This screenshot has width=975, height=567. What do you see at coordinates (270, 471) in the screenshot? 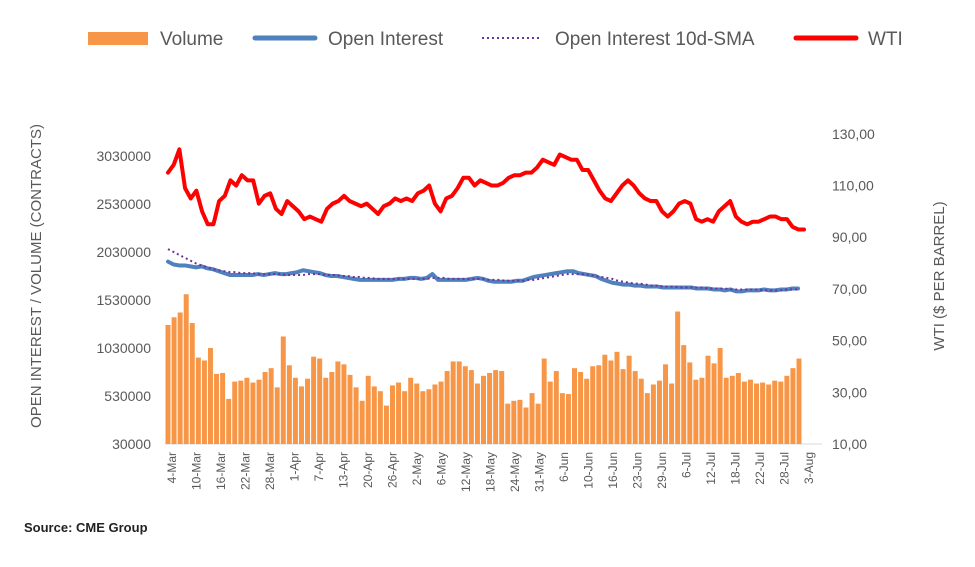
I see `x-tick-label: 28-Mar` at bounding box center [270, 471].